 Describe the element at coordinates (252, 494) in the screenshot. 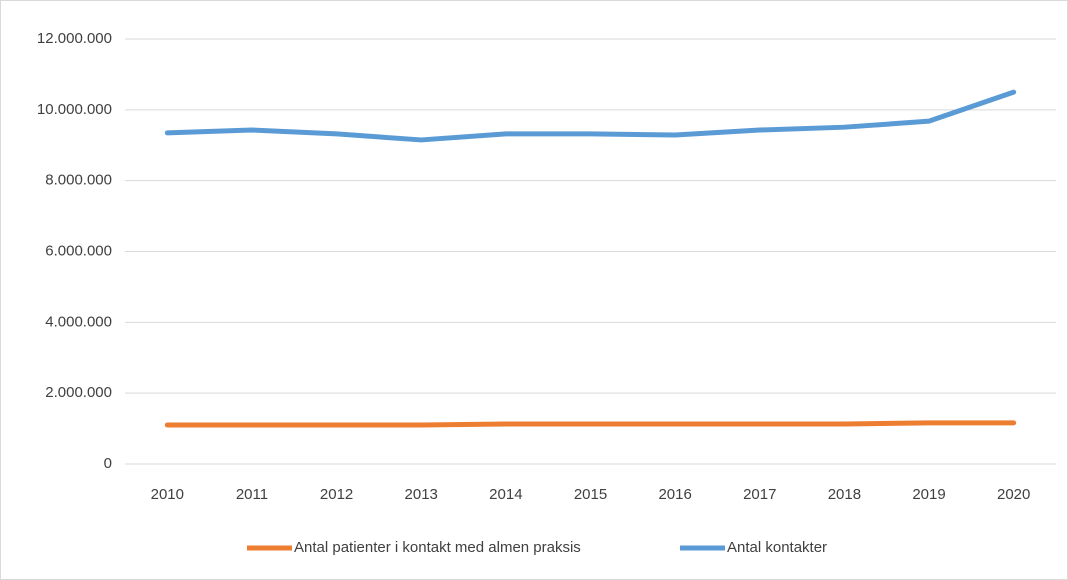

I see `x-tick-label: 2011` at that location.